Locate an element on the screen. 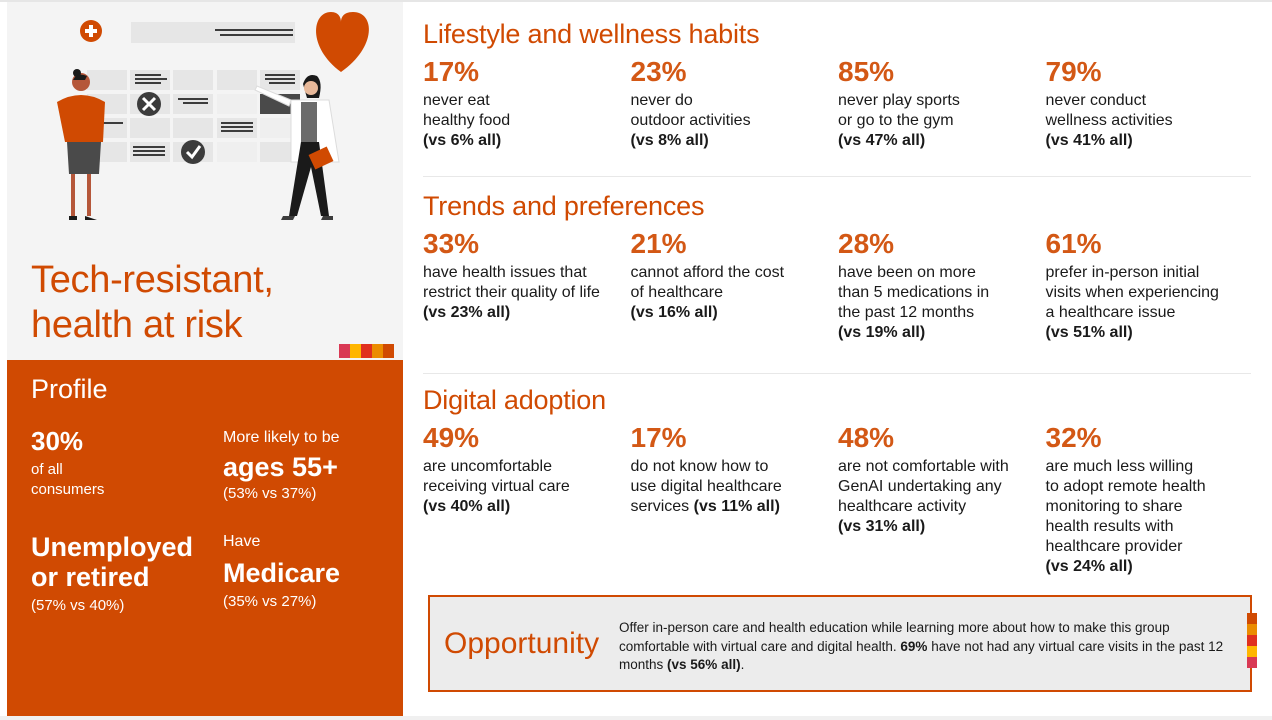  section-title: Digital adoption is located at coordinates (514, 400).